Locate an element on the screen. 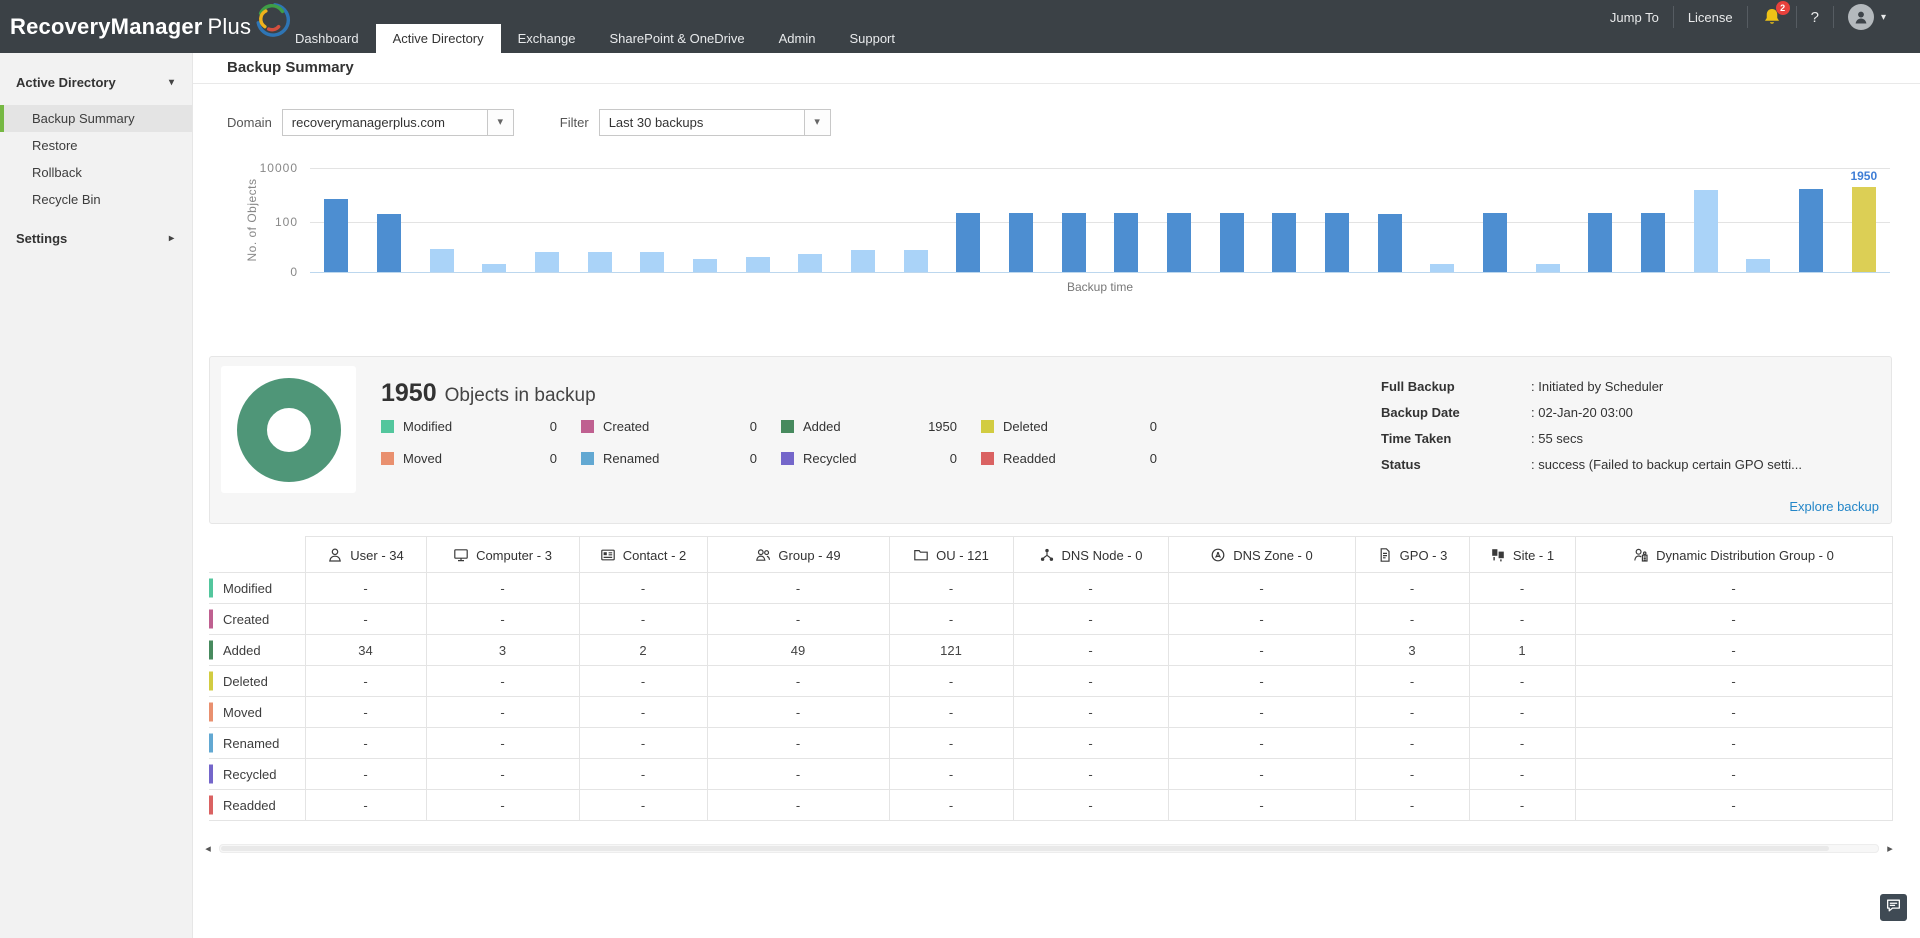 The image size is (1920, 938). bar-slot-30: 1950 is located at coordinates (1863, 220).